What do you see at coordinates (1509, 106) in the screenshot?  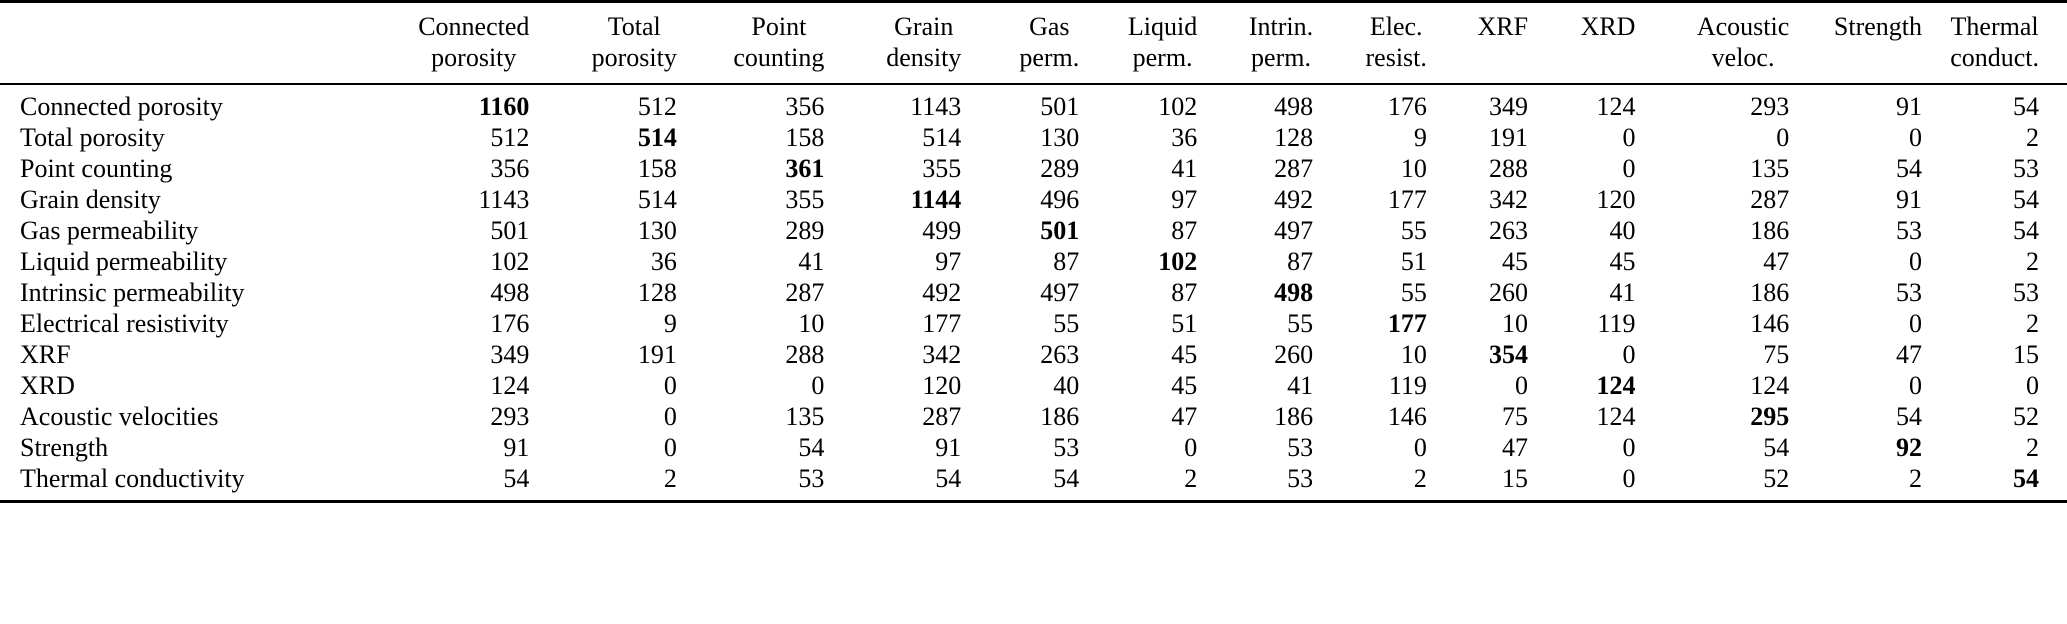 I see `table-cell: 349` at bounding box center [1509, 106].